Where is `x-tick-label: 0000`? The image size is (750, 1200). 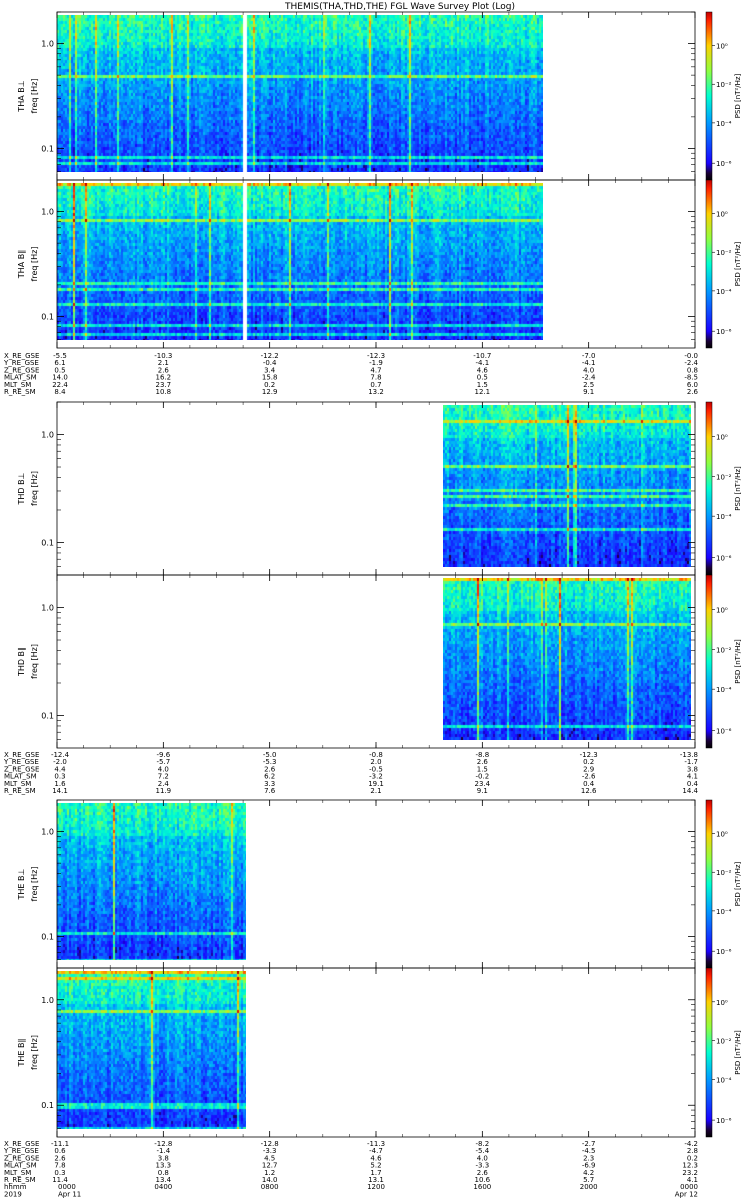 x-tick-label: 0000 is located at coordinates (689, 1187).